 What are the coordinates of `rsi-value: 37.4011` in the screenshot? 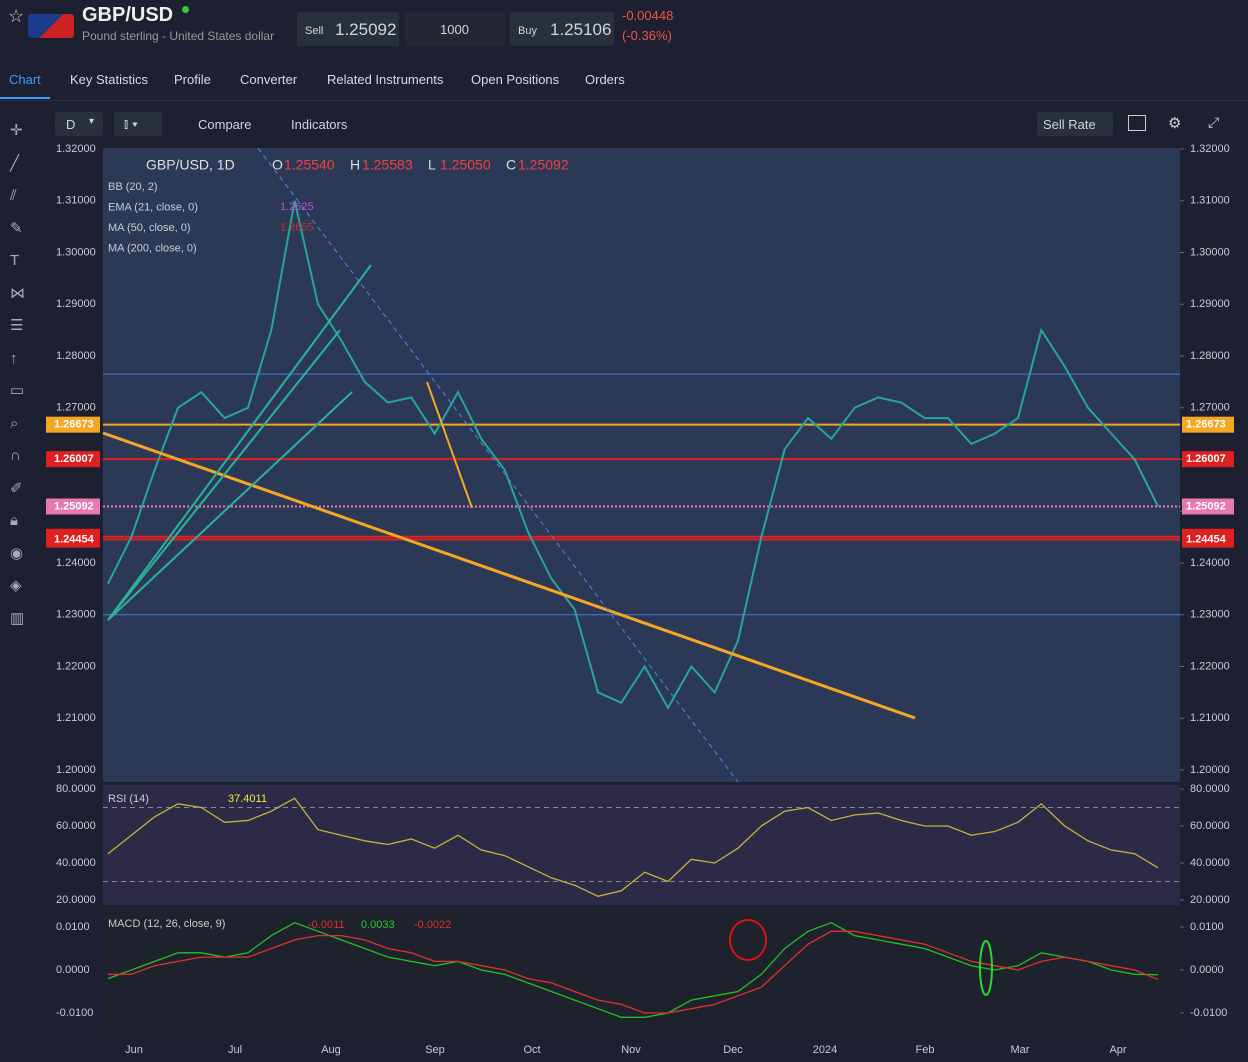 It's located at (247, 799).